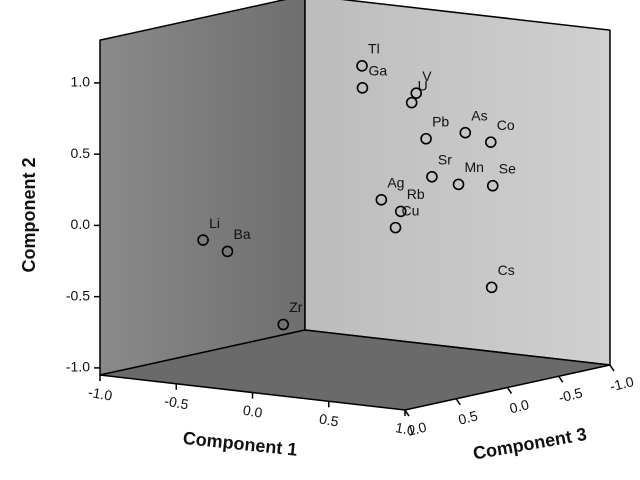 Image resolution: width=640 pixels, height=480 pixels. I want to click on point-label: Ag, so click(395, 182).